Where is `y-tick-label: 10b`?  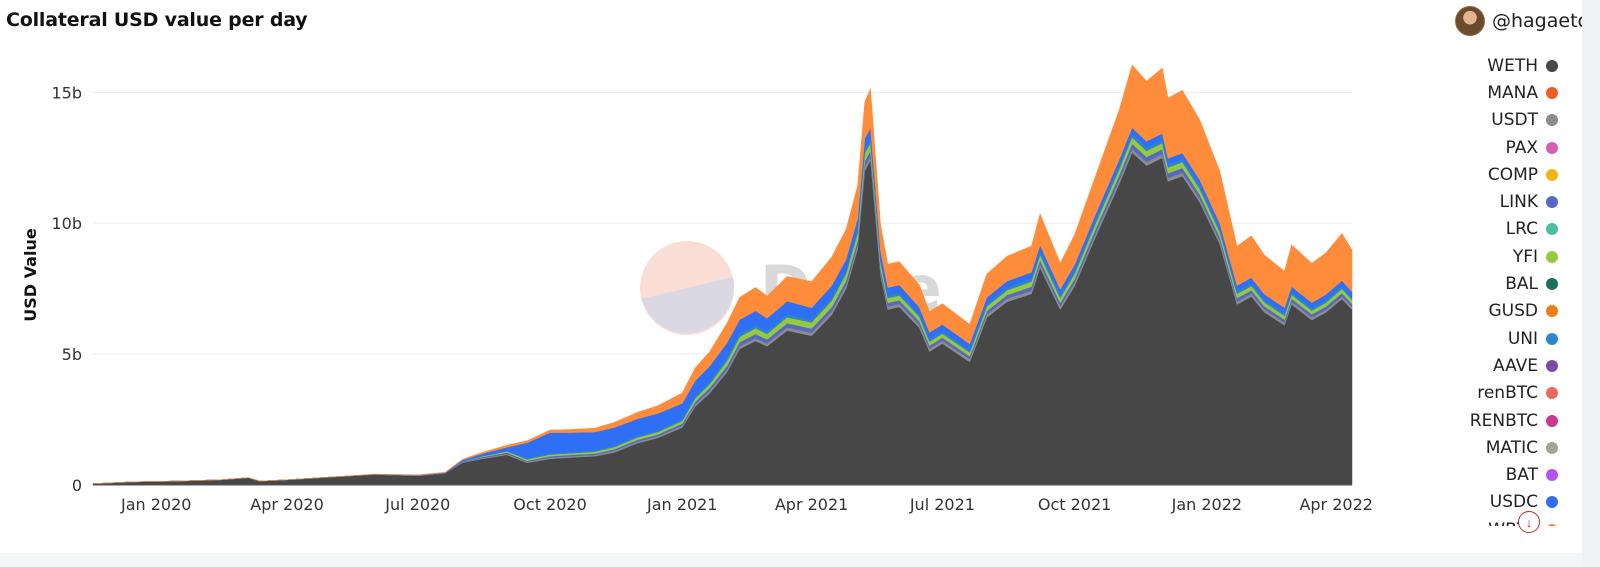 y-tick-label: 10b is located at coordinates (66, 223).